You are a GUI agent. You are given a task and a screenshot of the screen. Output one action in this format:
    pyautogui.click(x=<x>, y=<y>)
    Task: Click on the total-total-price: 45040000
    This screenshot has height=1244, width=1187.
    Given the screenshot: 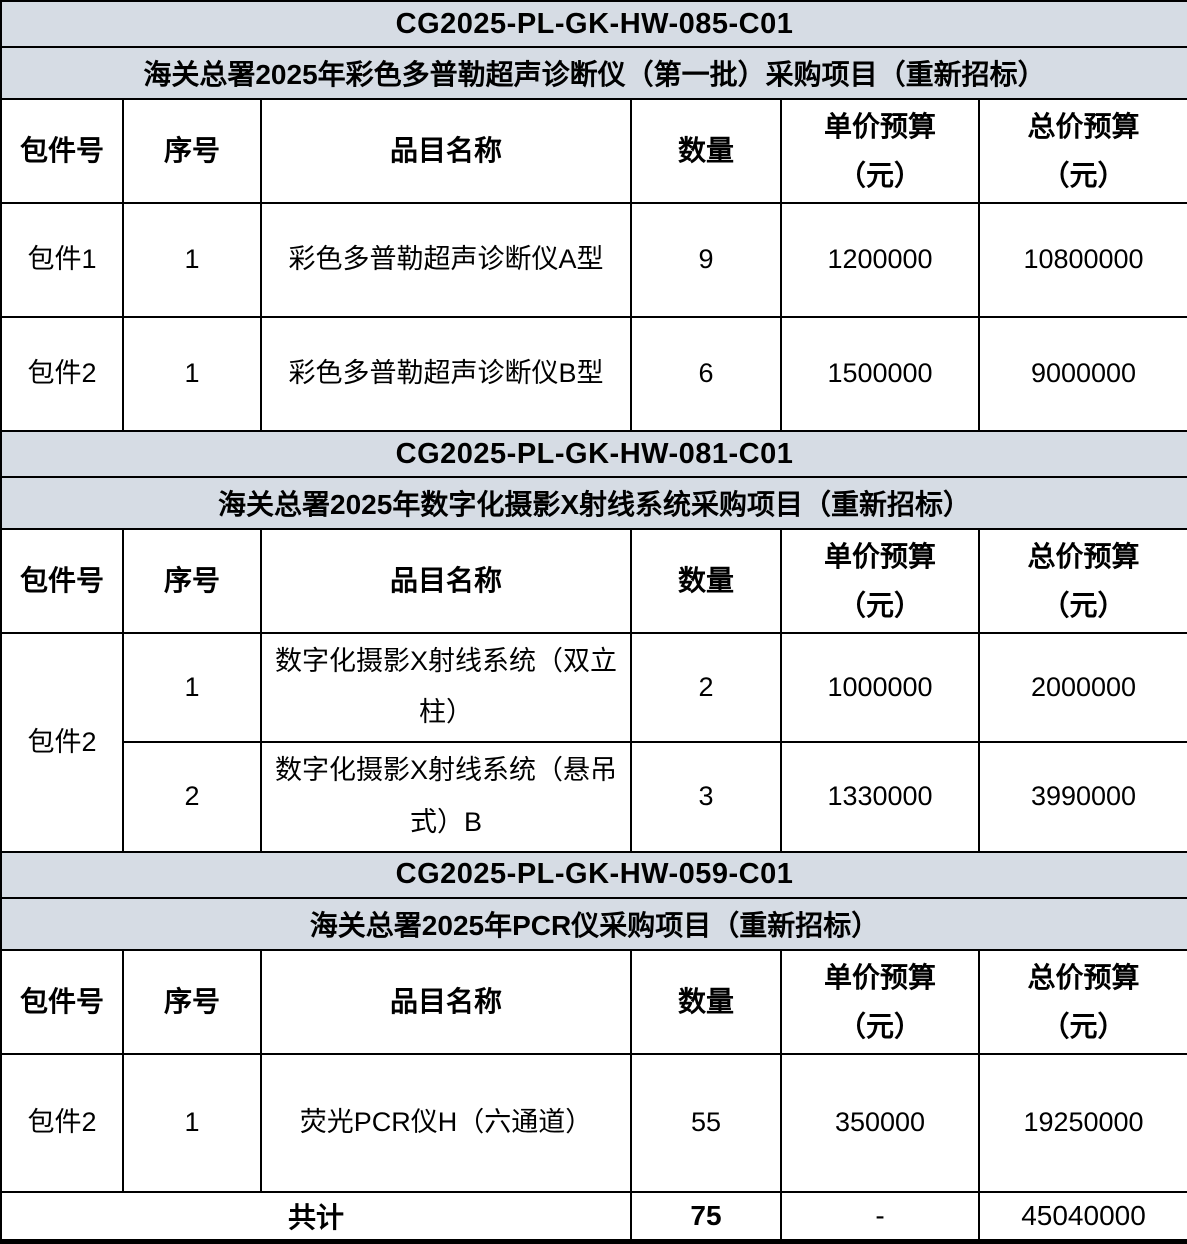 What is the action you would take?
    pyautogui.click(x=1082, y=1217)
    